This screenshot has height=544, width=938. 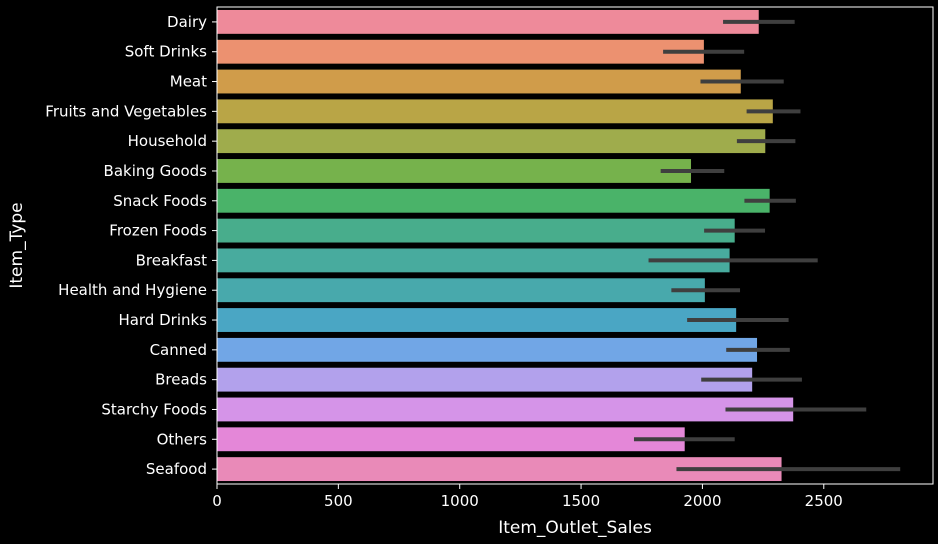 What do you see at coordinates (178, 350) in the screenshot?
I see `y-tick-label: Canned` at bounding box center [178, 350].